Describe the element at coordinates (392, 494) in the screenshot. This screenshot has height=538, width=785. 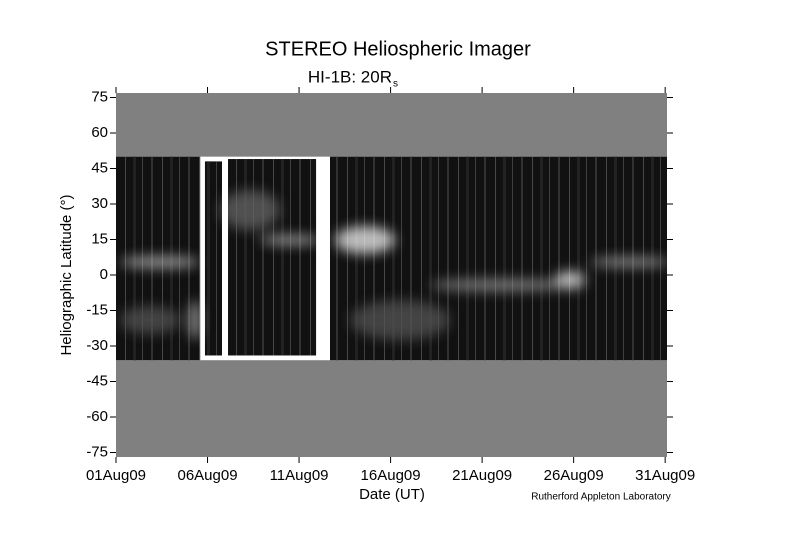
I see `x-axis-label: Date (UT)` at that location.